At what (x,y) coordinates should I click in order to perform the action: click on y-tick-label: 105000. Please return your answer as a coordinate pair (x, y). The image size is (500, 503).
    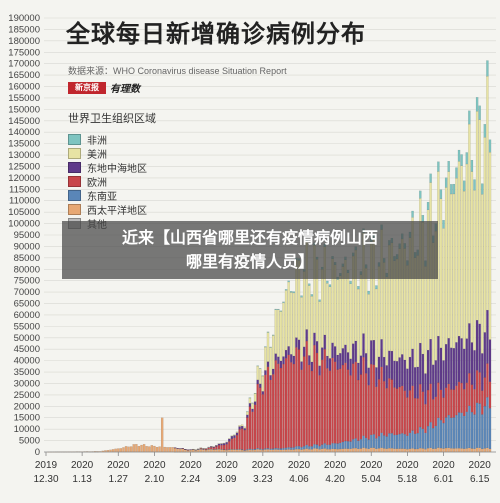
    Looking at the image, I should click on (24, 212).